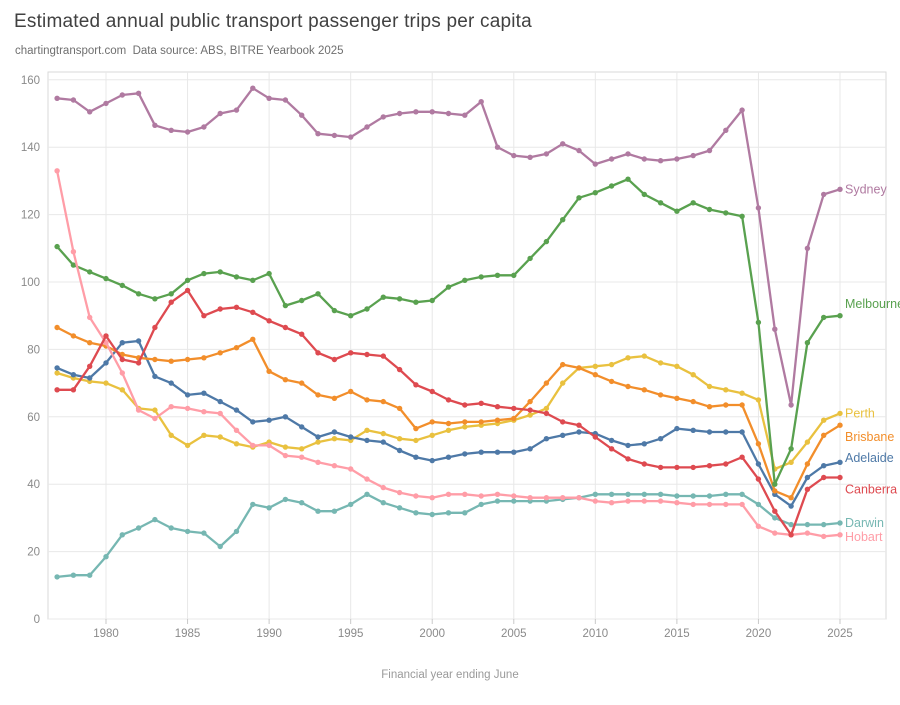 The image size is (900, 705). What do you see at coordinates (30, 81) in the screenshot?
I see `y-tick-label: 160` at bounding box center [30, 81].